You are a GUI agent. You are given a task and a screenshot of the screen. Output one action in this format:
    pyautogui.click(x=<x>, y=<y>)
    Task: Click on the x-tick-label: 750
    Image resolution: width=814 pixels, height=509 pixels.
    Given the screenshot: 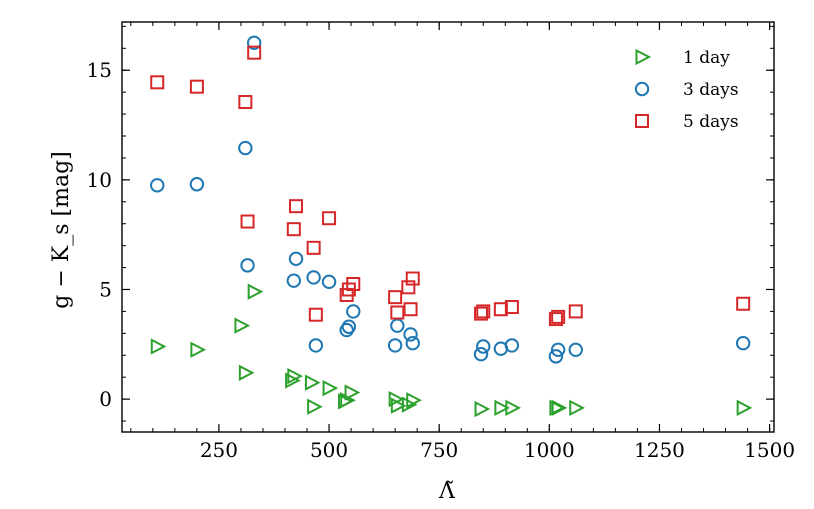 What is the action you would take?
    pyautogui.click(x=439, y=450)
    